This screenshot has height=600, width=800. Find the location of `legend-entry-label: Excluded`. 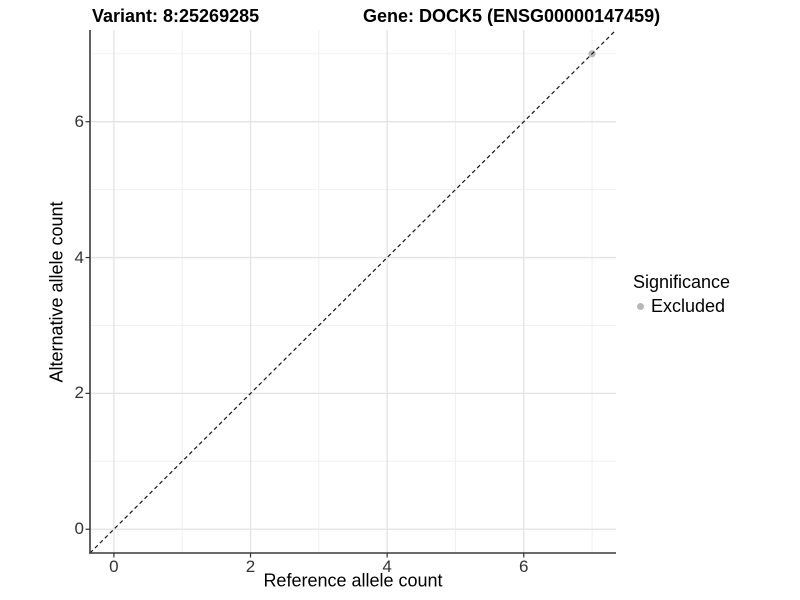

legend-entry-label: Excluded is located at coordinates (688, 306).